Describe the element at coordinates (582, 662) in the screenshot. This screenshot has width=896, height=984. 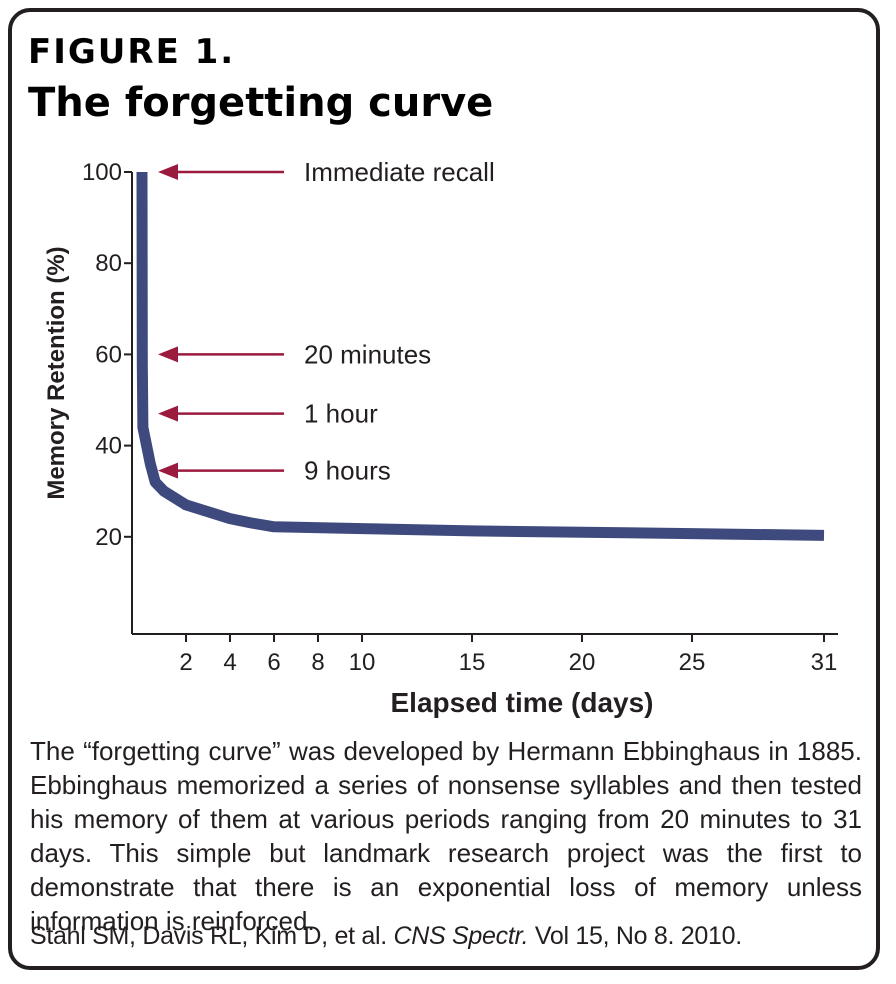
I see `x-tick-label: 20` at that location.